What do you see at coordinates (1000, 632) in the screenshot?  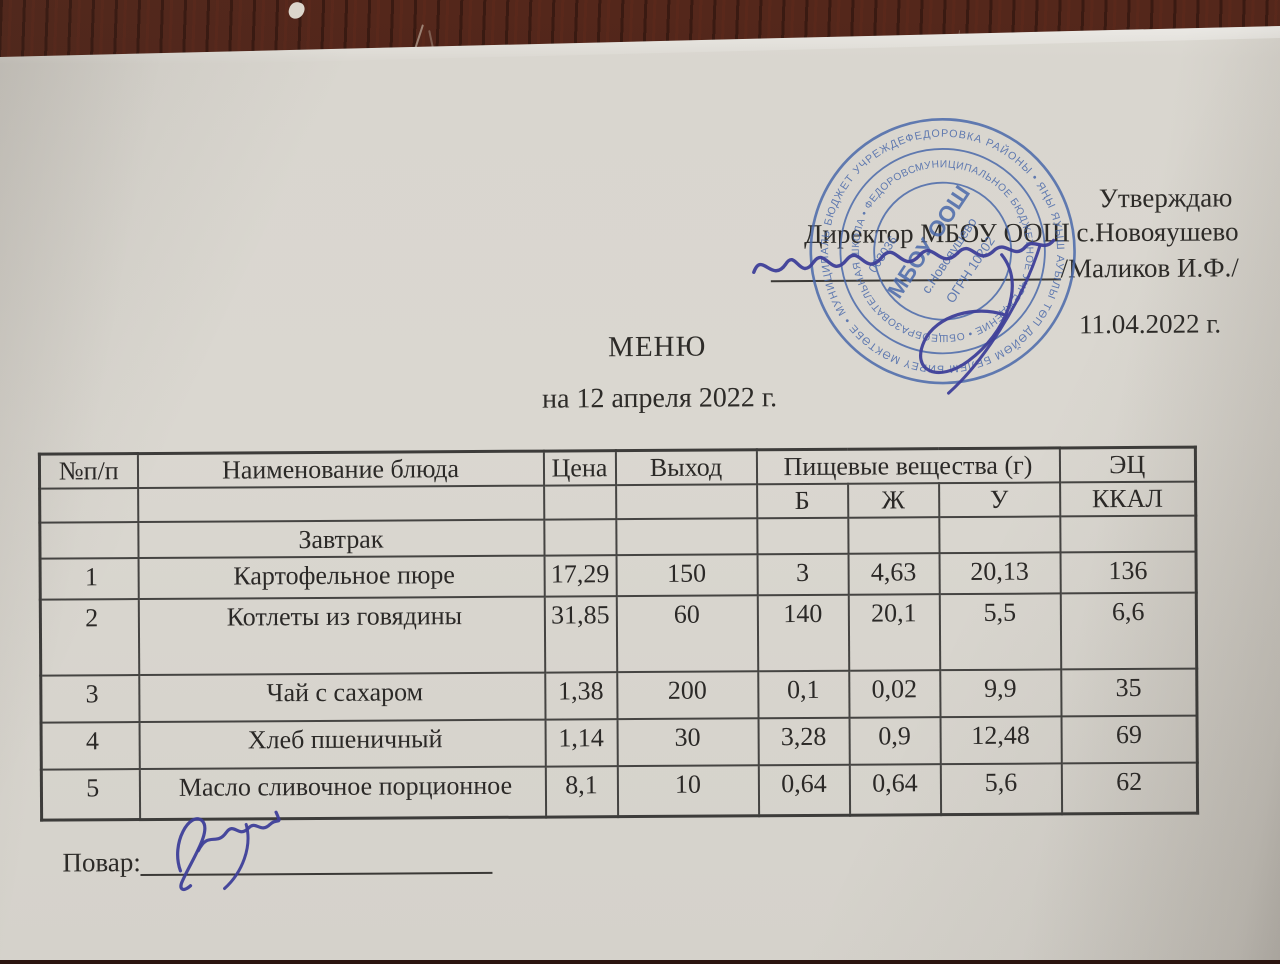 I see `row-carbs: 5,5` at bounding box center [1000, 632].